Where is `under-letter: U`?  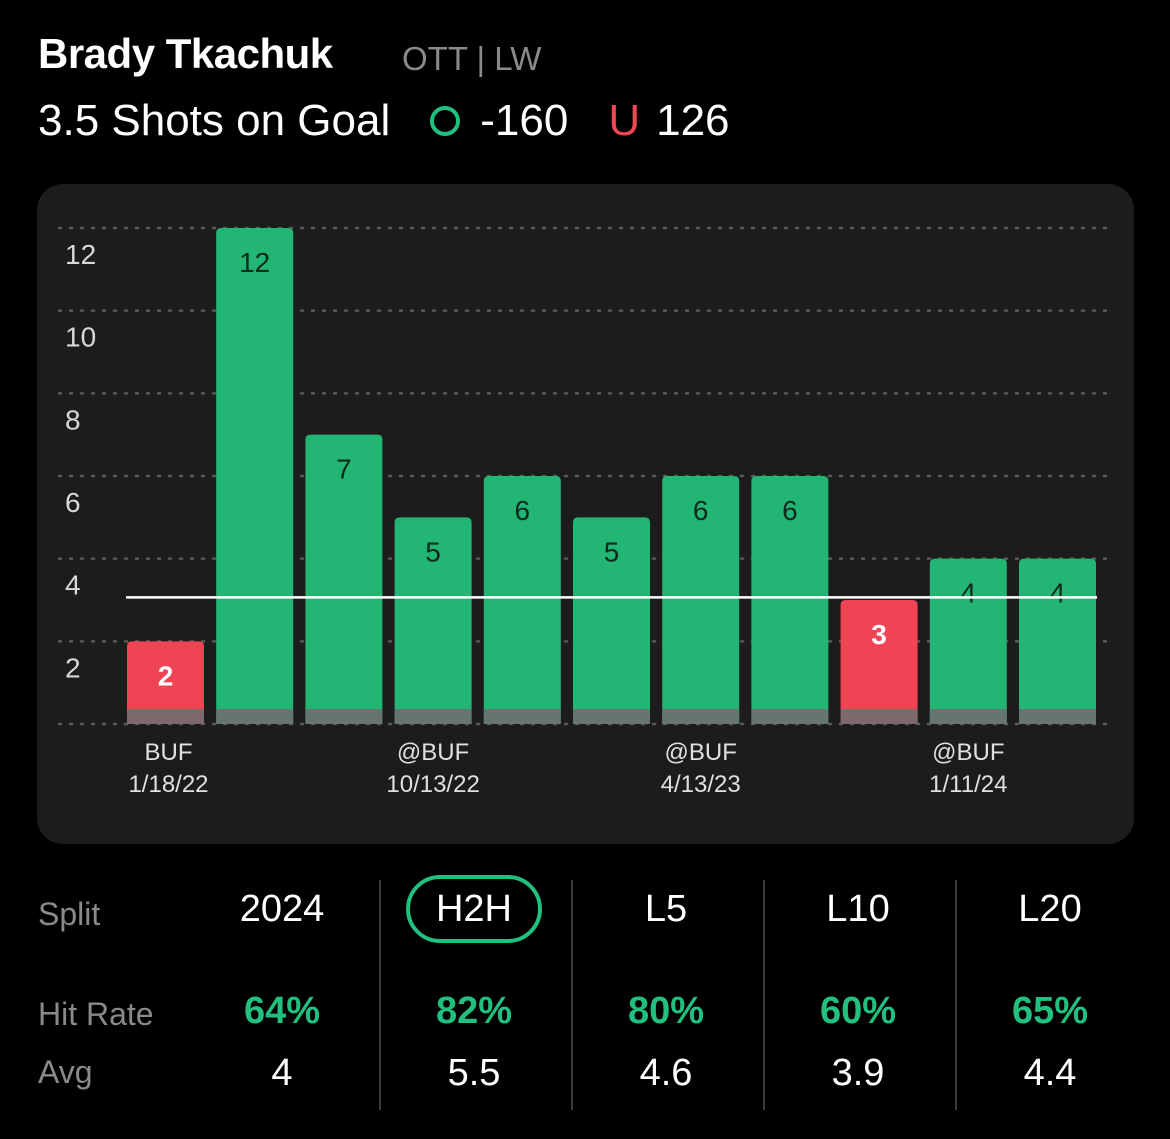
under-letter: U is located at coordinates (624, 120).